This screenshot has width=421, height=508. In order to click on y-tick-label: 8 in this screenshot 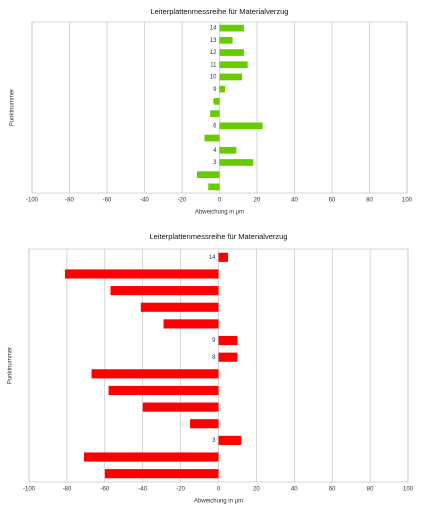, I will do `click(214, 358)`.